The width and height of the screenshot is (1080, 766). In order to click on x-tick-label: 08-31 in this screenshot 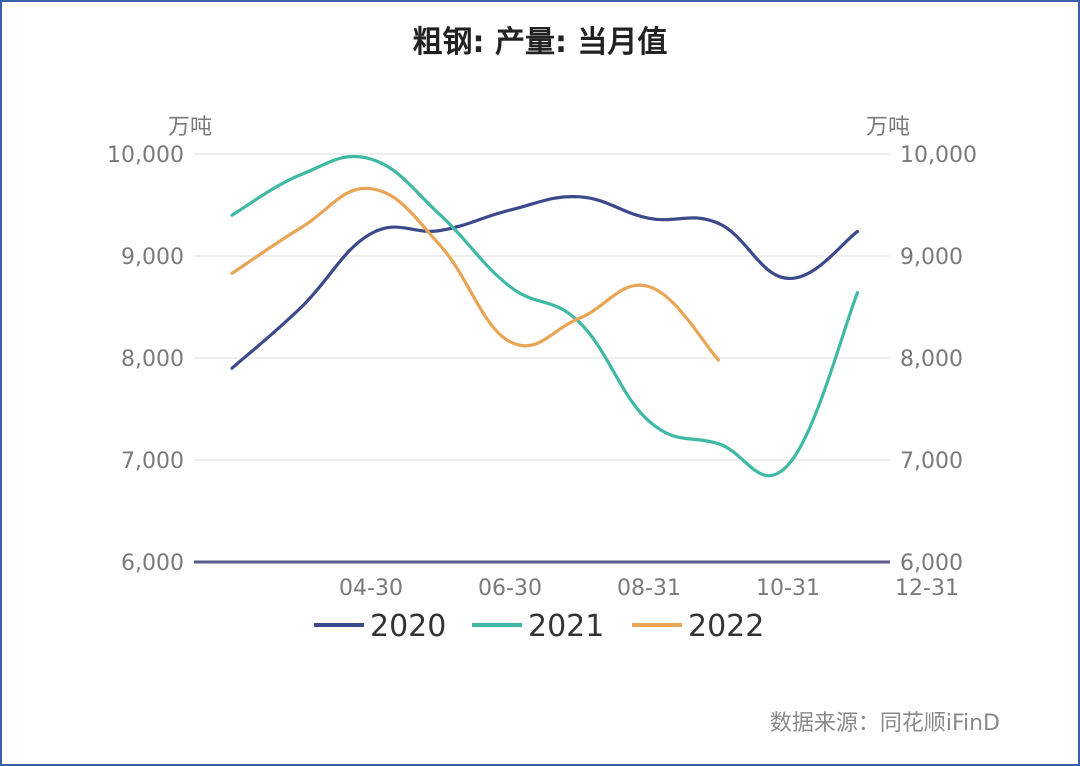, I will do `click(649, 588)`.